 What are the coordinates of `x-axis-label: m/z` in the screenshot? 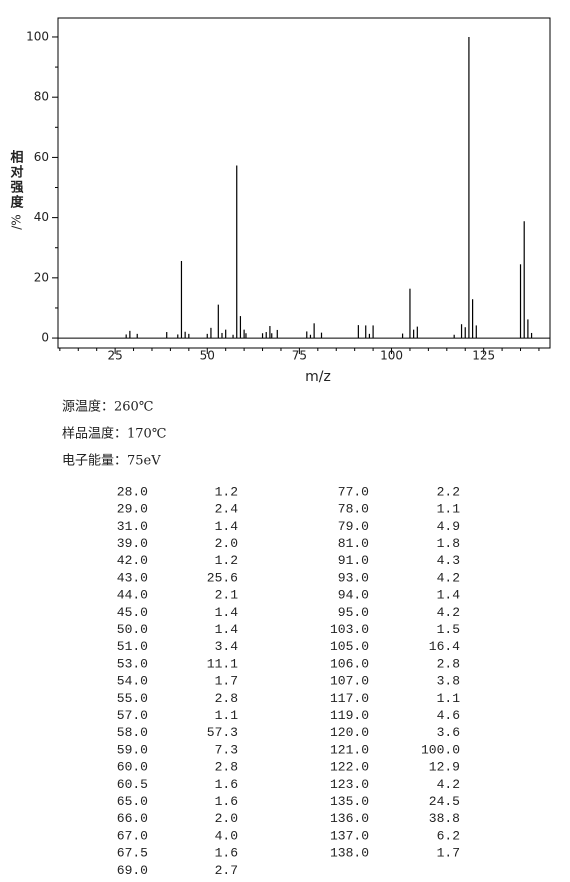 It's located at (318, 377).